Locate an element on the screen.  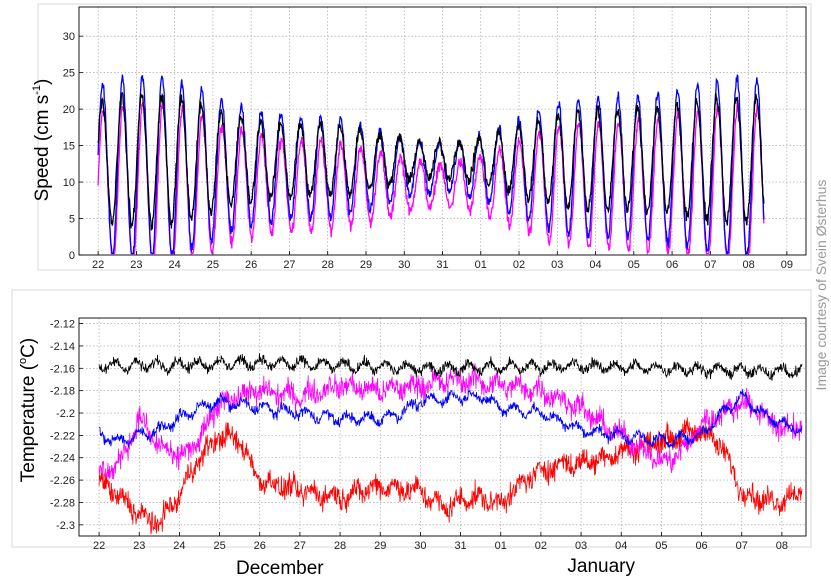
y-tick-label: -2.2 is located at coordinates (65, 414).